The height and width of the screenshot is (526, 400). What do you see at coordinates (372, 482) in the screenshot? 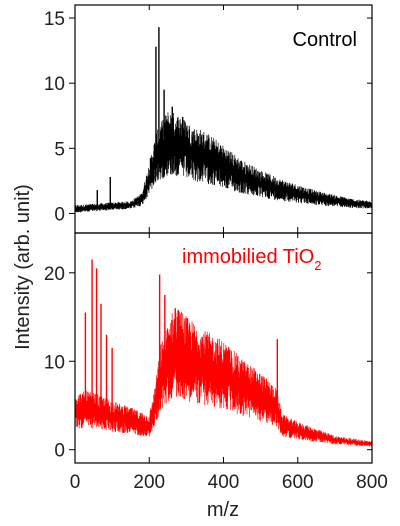
I see `x-tick-label: 800` at bounding box center [372, 482].